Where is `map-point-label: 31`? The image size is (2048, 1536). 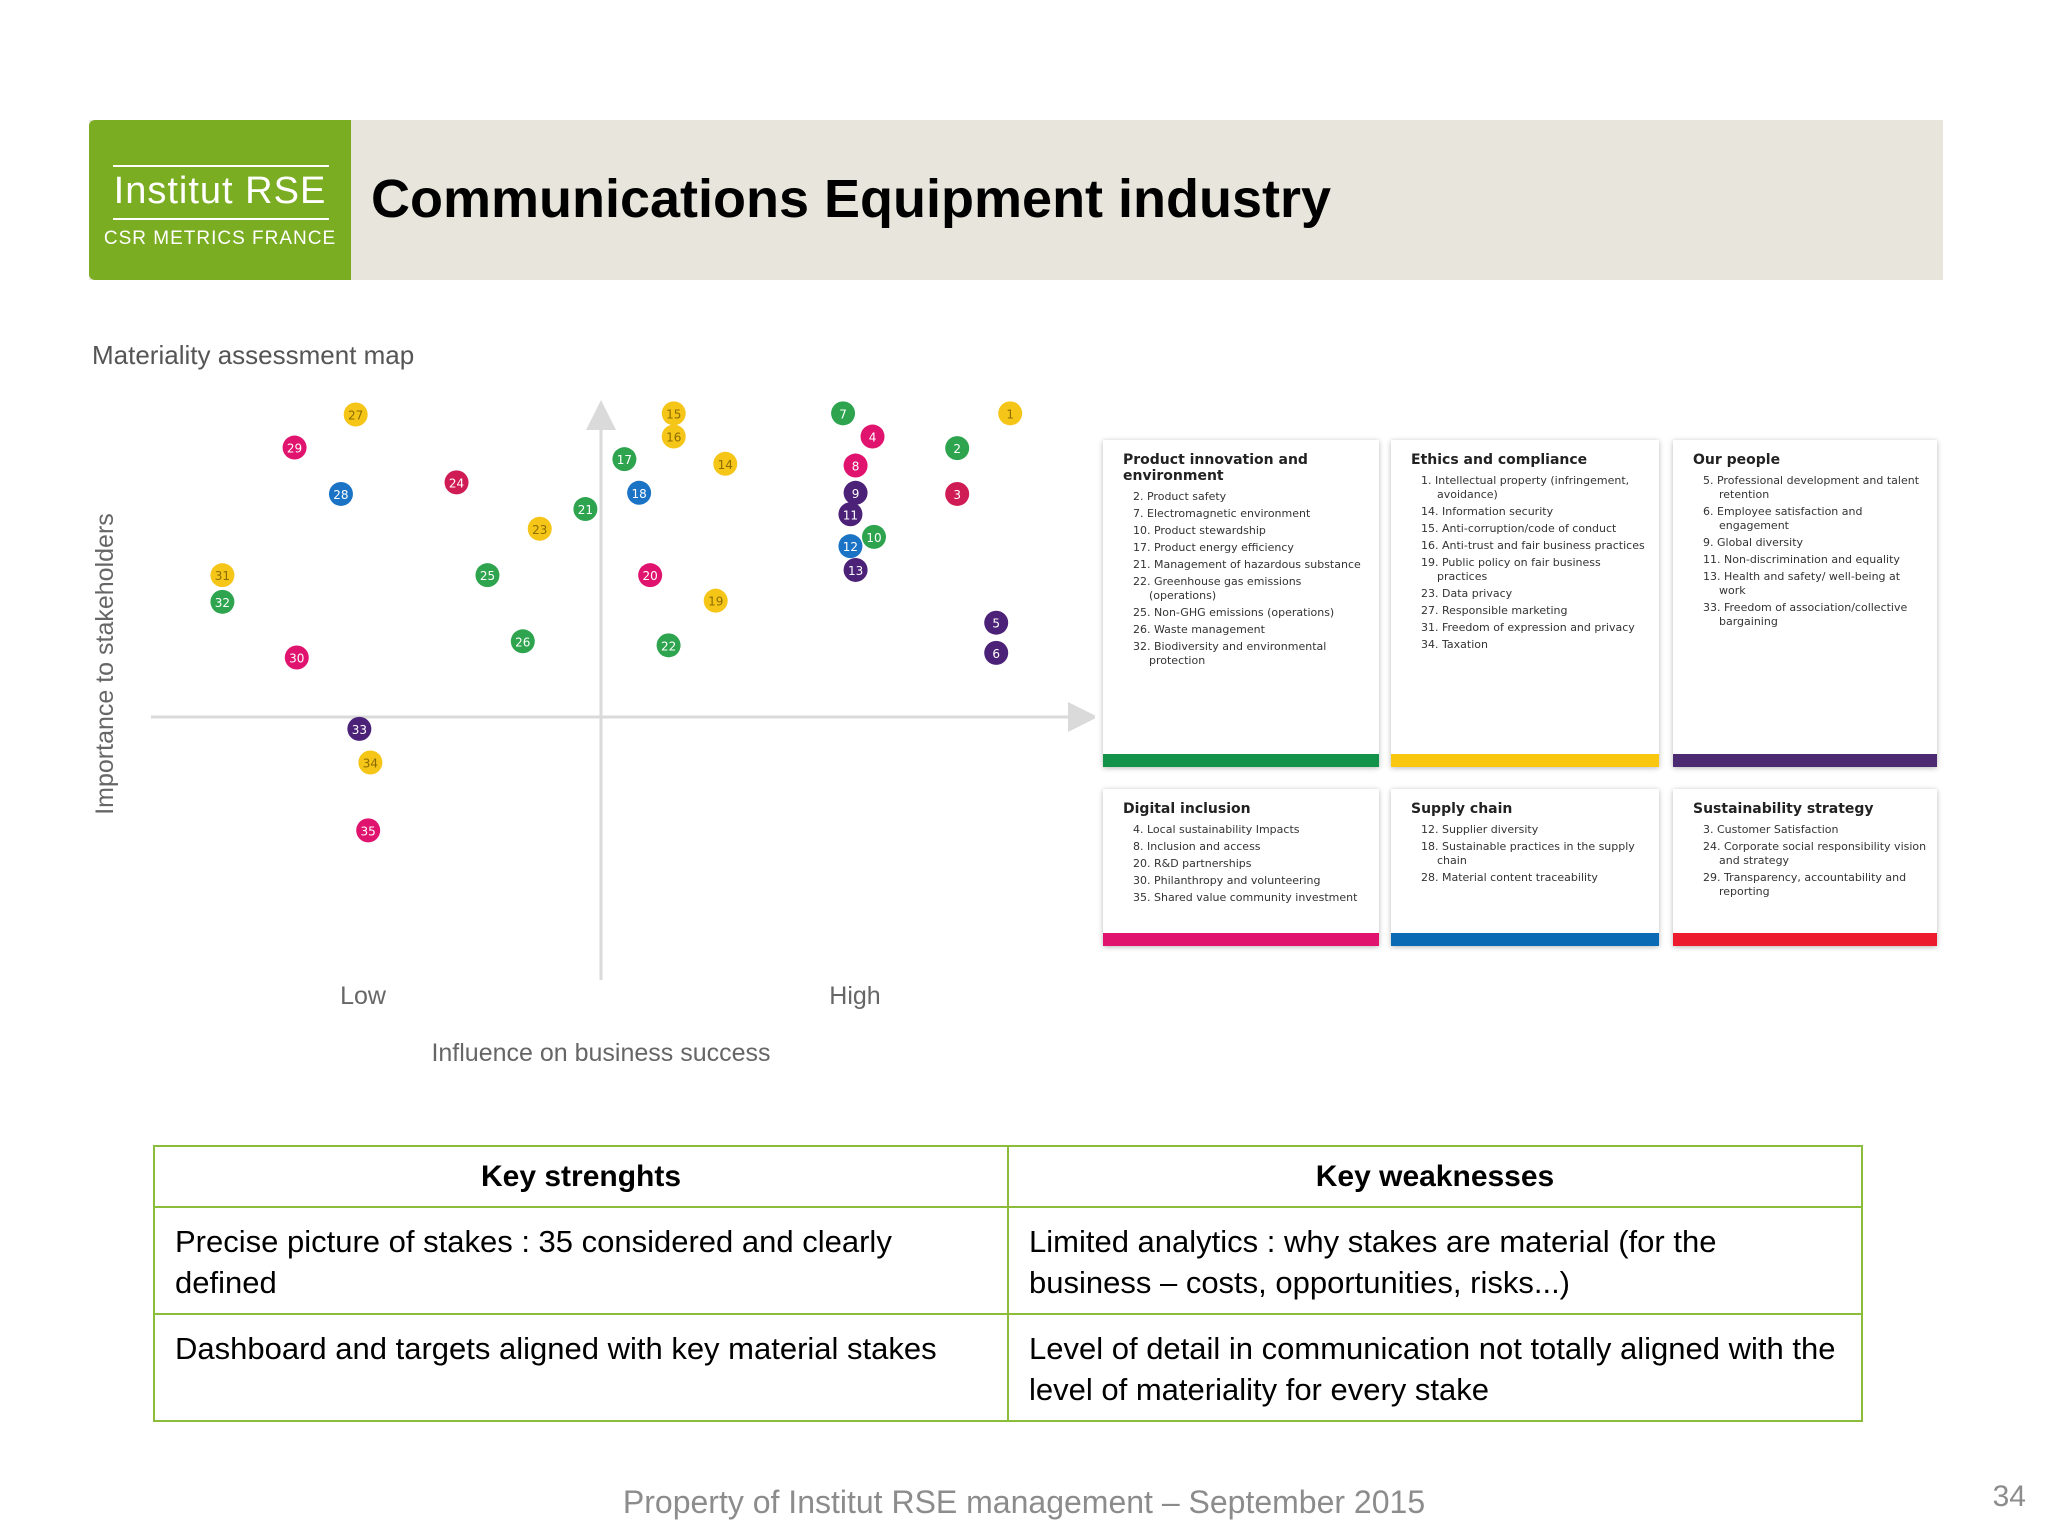 map-point-label: 31 is located at coordinates (222, 576).